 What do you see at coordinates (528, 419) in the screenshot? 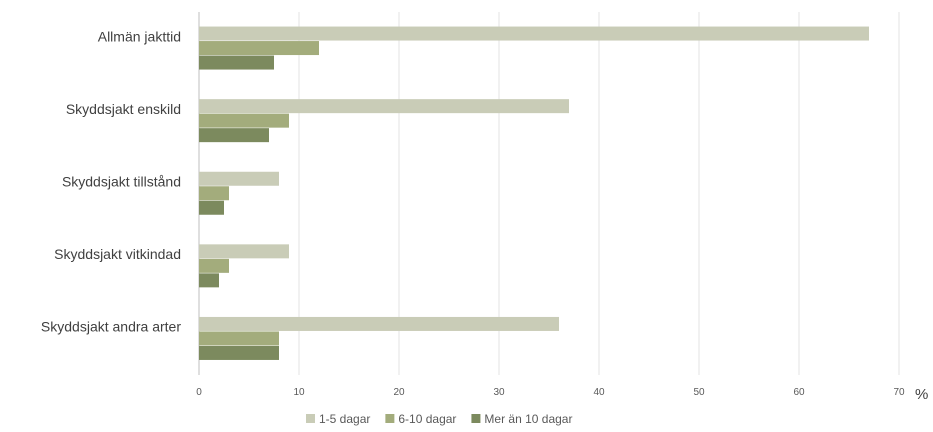
I see `legend-label: Mer än 10 dagar` at bounding box center [528, 419].